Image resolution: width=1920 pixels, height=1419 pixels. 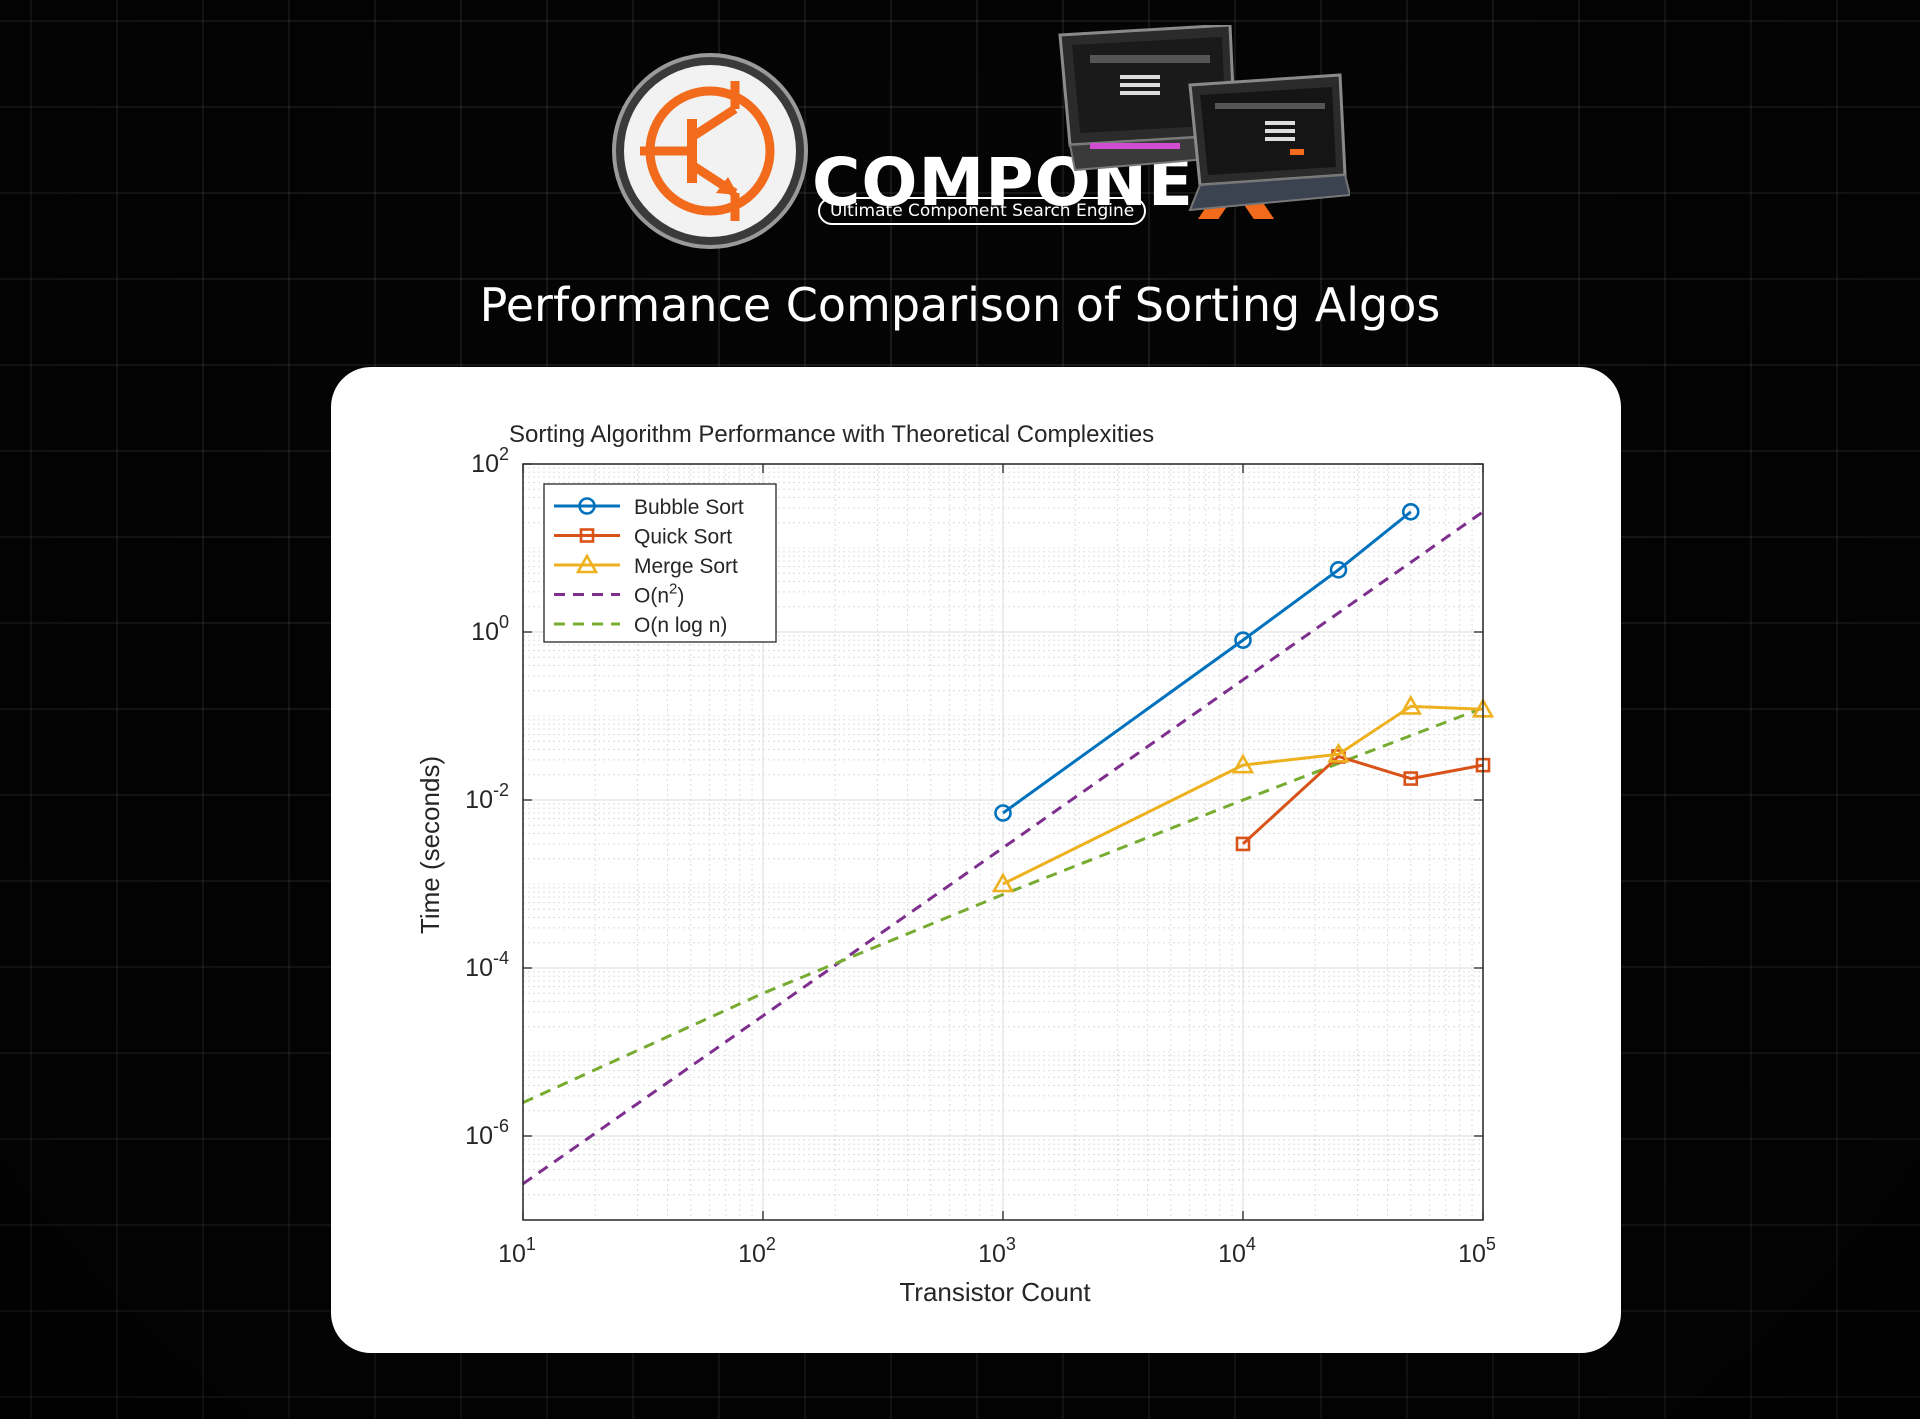 What do you see at coordinates (531, 1244) in the screenshot?
I see `x-tick-exponent: 1` at bounding box center [531, 1244].